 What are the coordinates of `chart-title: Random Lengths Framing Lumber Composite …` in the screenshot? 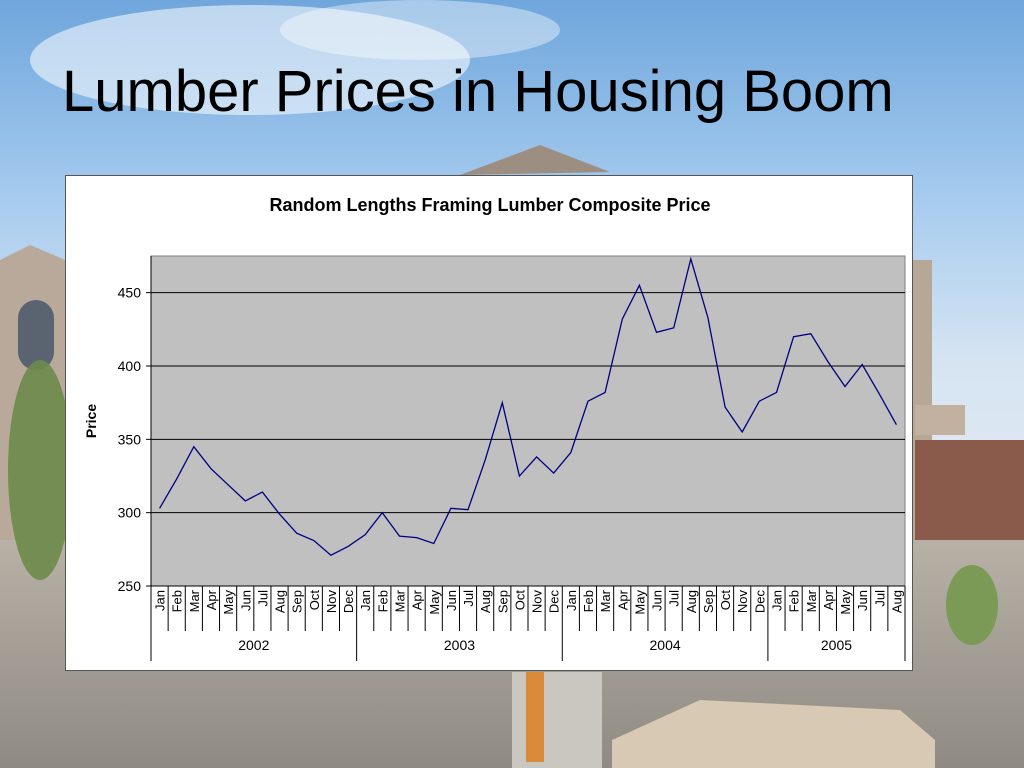 It's located at (489, 205).